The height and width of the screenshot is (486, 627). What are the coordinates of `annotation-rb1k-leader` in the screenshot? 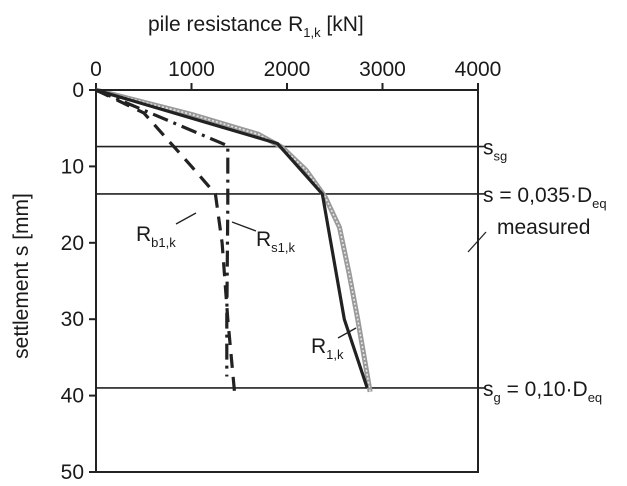 It's located at (186, 218).